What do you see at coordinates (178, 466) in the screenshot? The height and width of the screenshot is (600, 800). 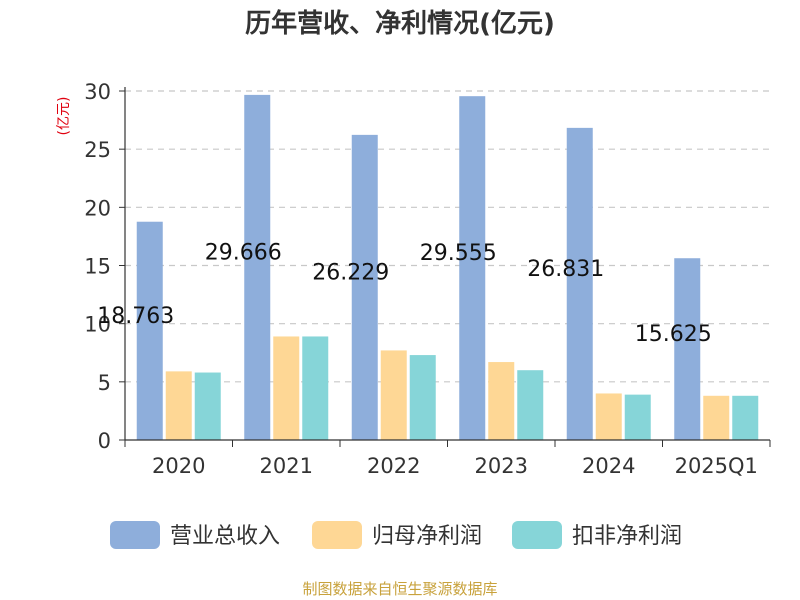 I see `x-tick-label: 2020` at bounding box center [178, 466].